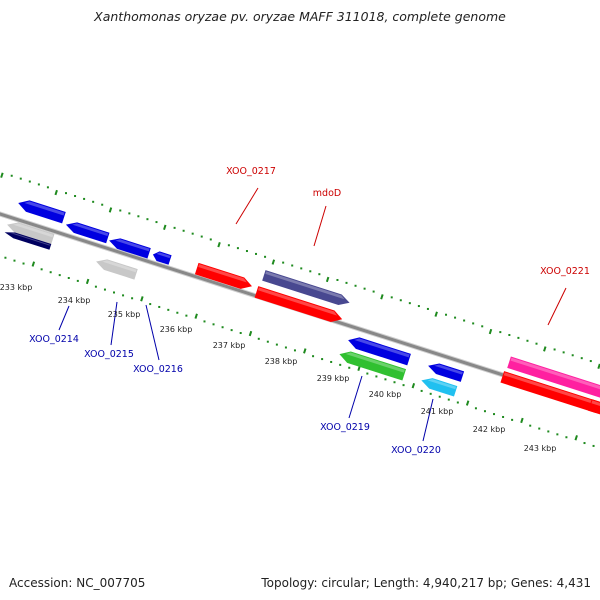  Describe the element at coordinates (565, 271) in the screenshot. I see `gene-label: XOO_0221` at that location.